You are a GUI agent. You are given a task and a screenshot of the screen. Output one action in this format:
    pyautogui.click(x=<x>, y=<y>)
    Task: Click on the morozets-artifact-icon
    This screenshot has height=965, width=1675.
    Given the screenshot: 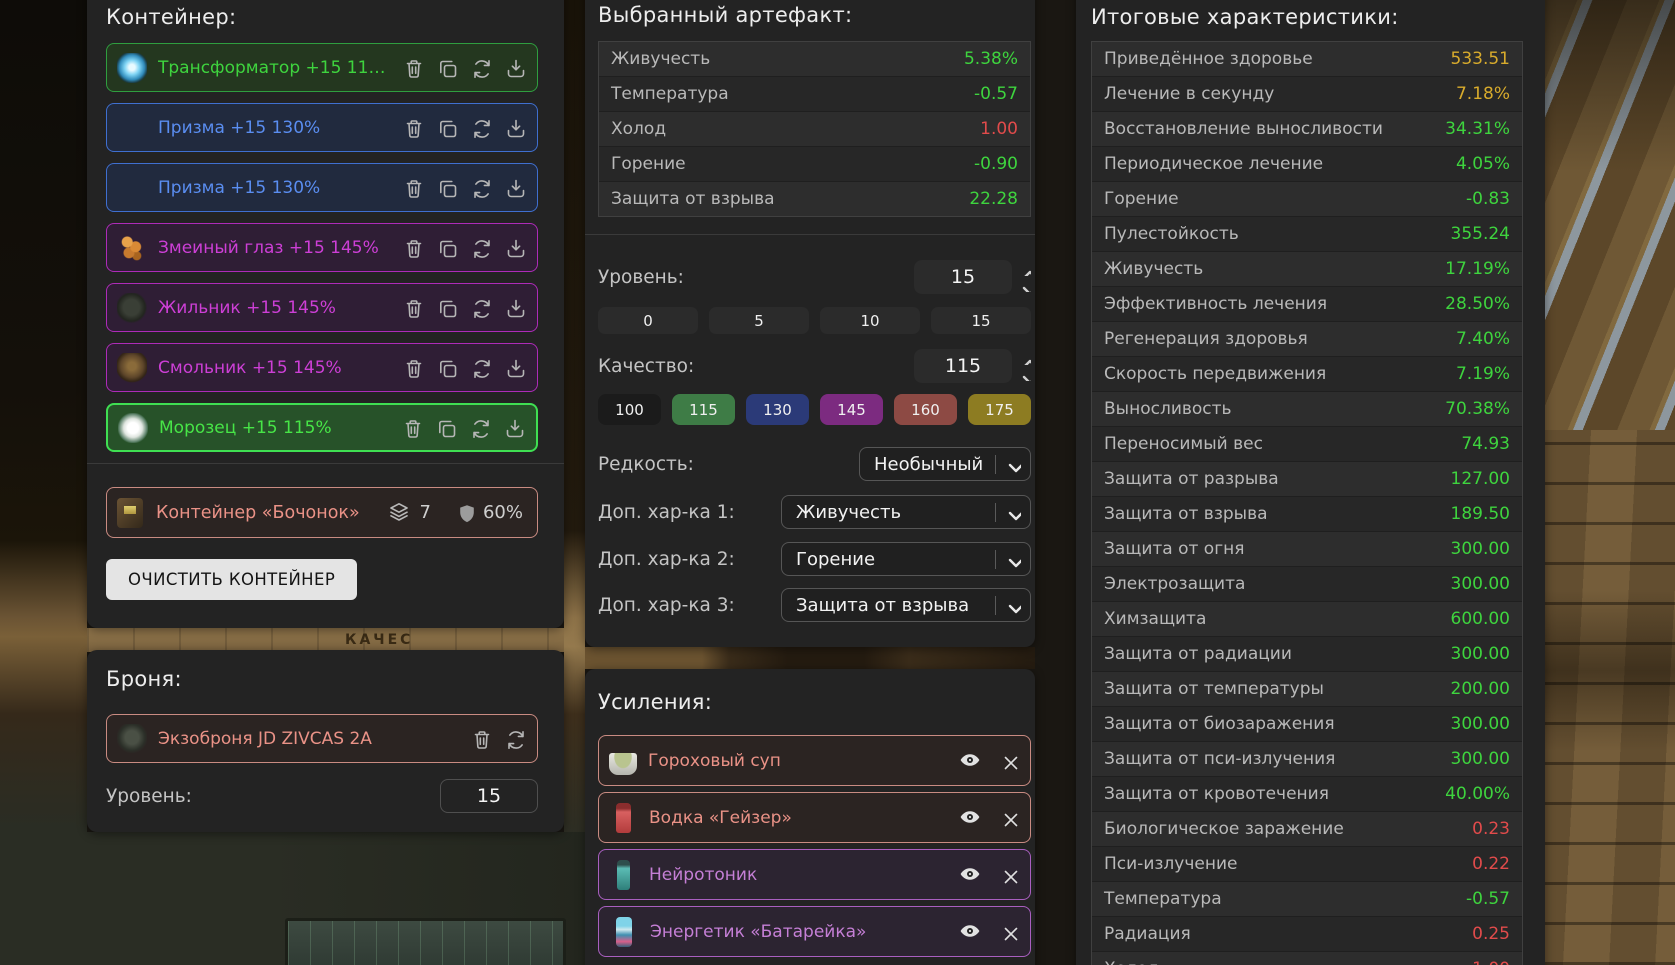 What is the action you would take?
    pyautogui.click(x=133, y=427)
    